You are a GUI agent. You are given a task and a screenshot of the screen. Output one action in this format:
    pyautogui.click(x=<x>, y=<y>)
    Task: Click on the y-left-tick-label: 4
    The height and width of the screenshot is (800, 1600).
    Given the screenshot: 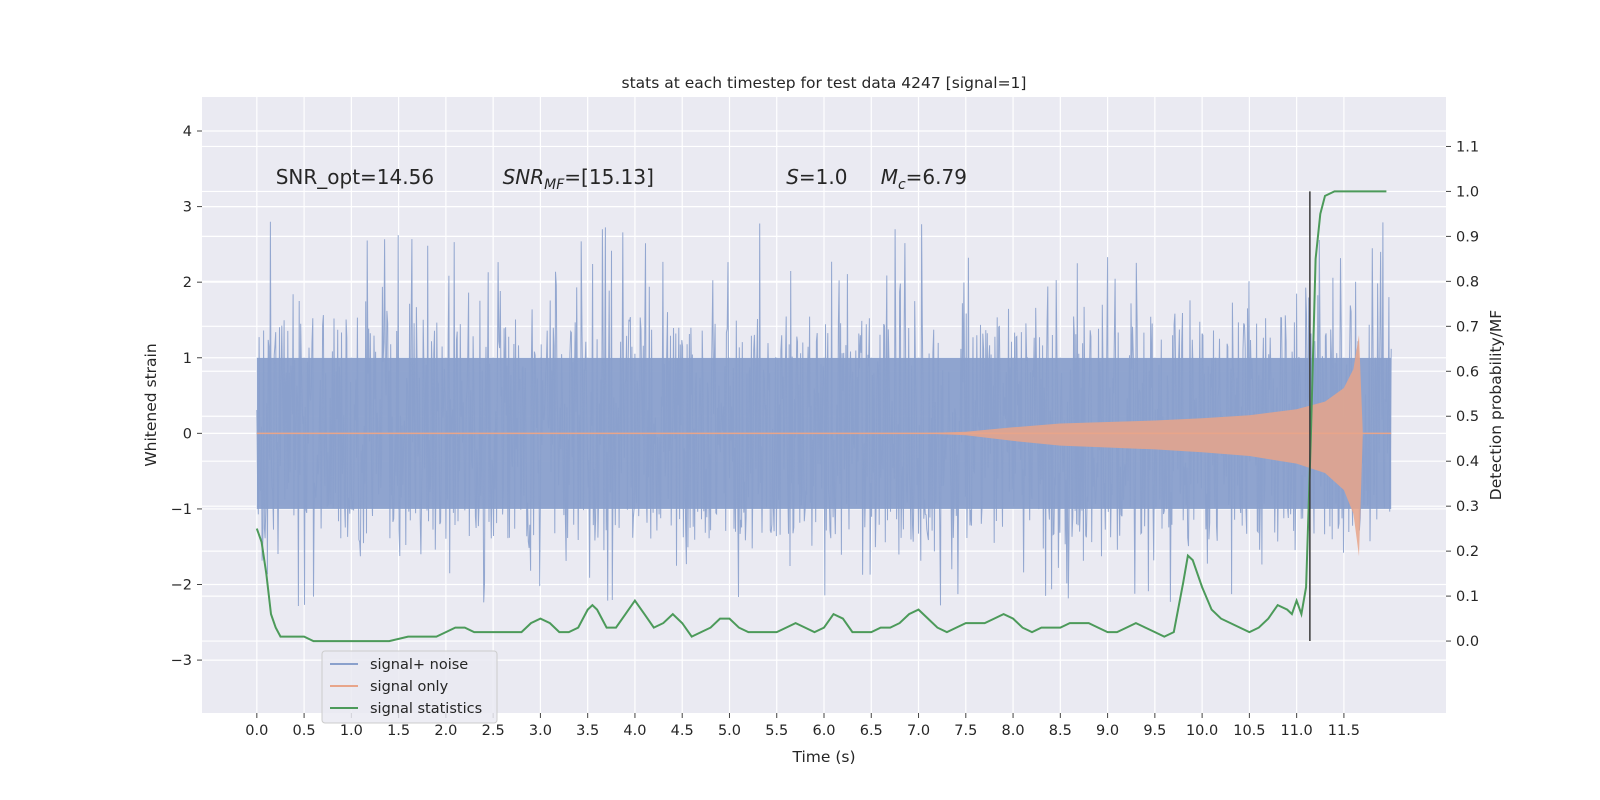 What is the action you would take?
    pyautogui.click(x=187, y=132)
    